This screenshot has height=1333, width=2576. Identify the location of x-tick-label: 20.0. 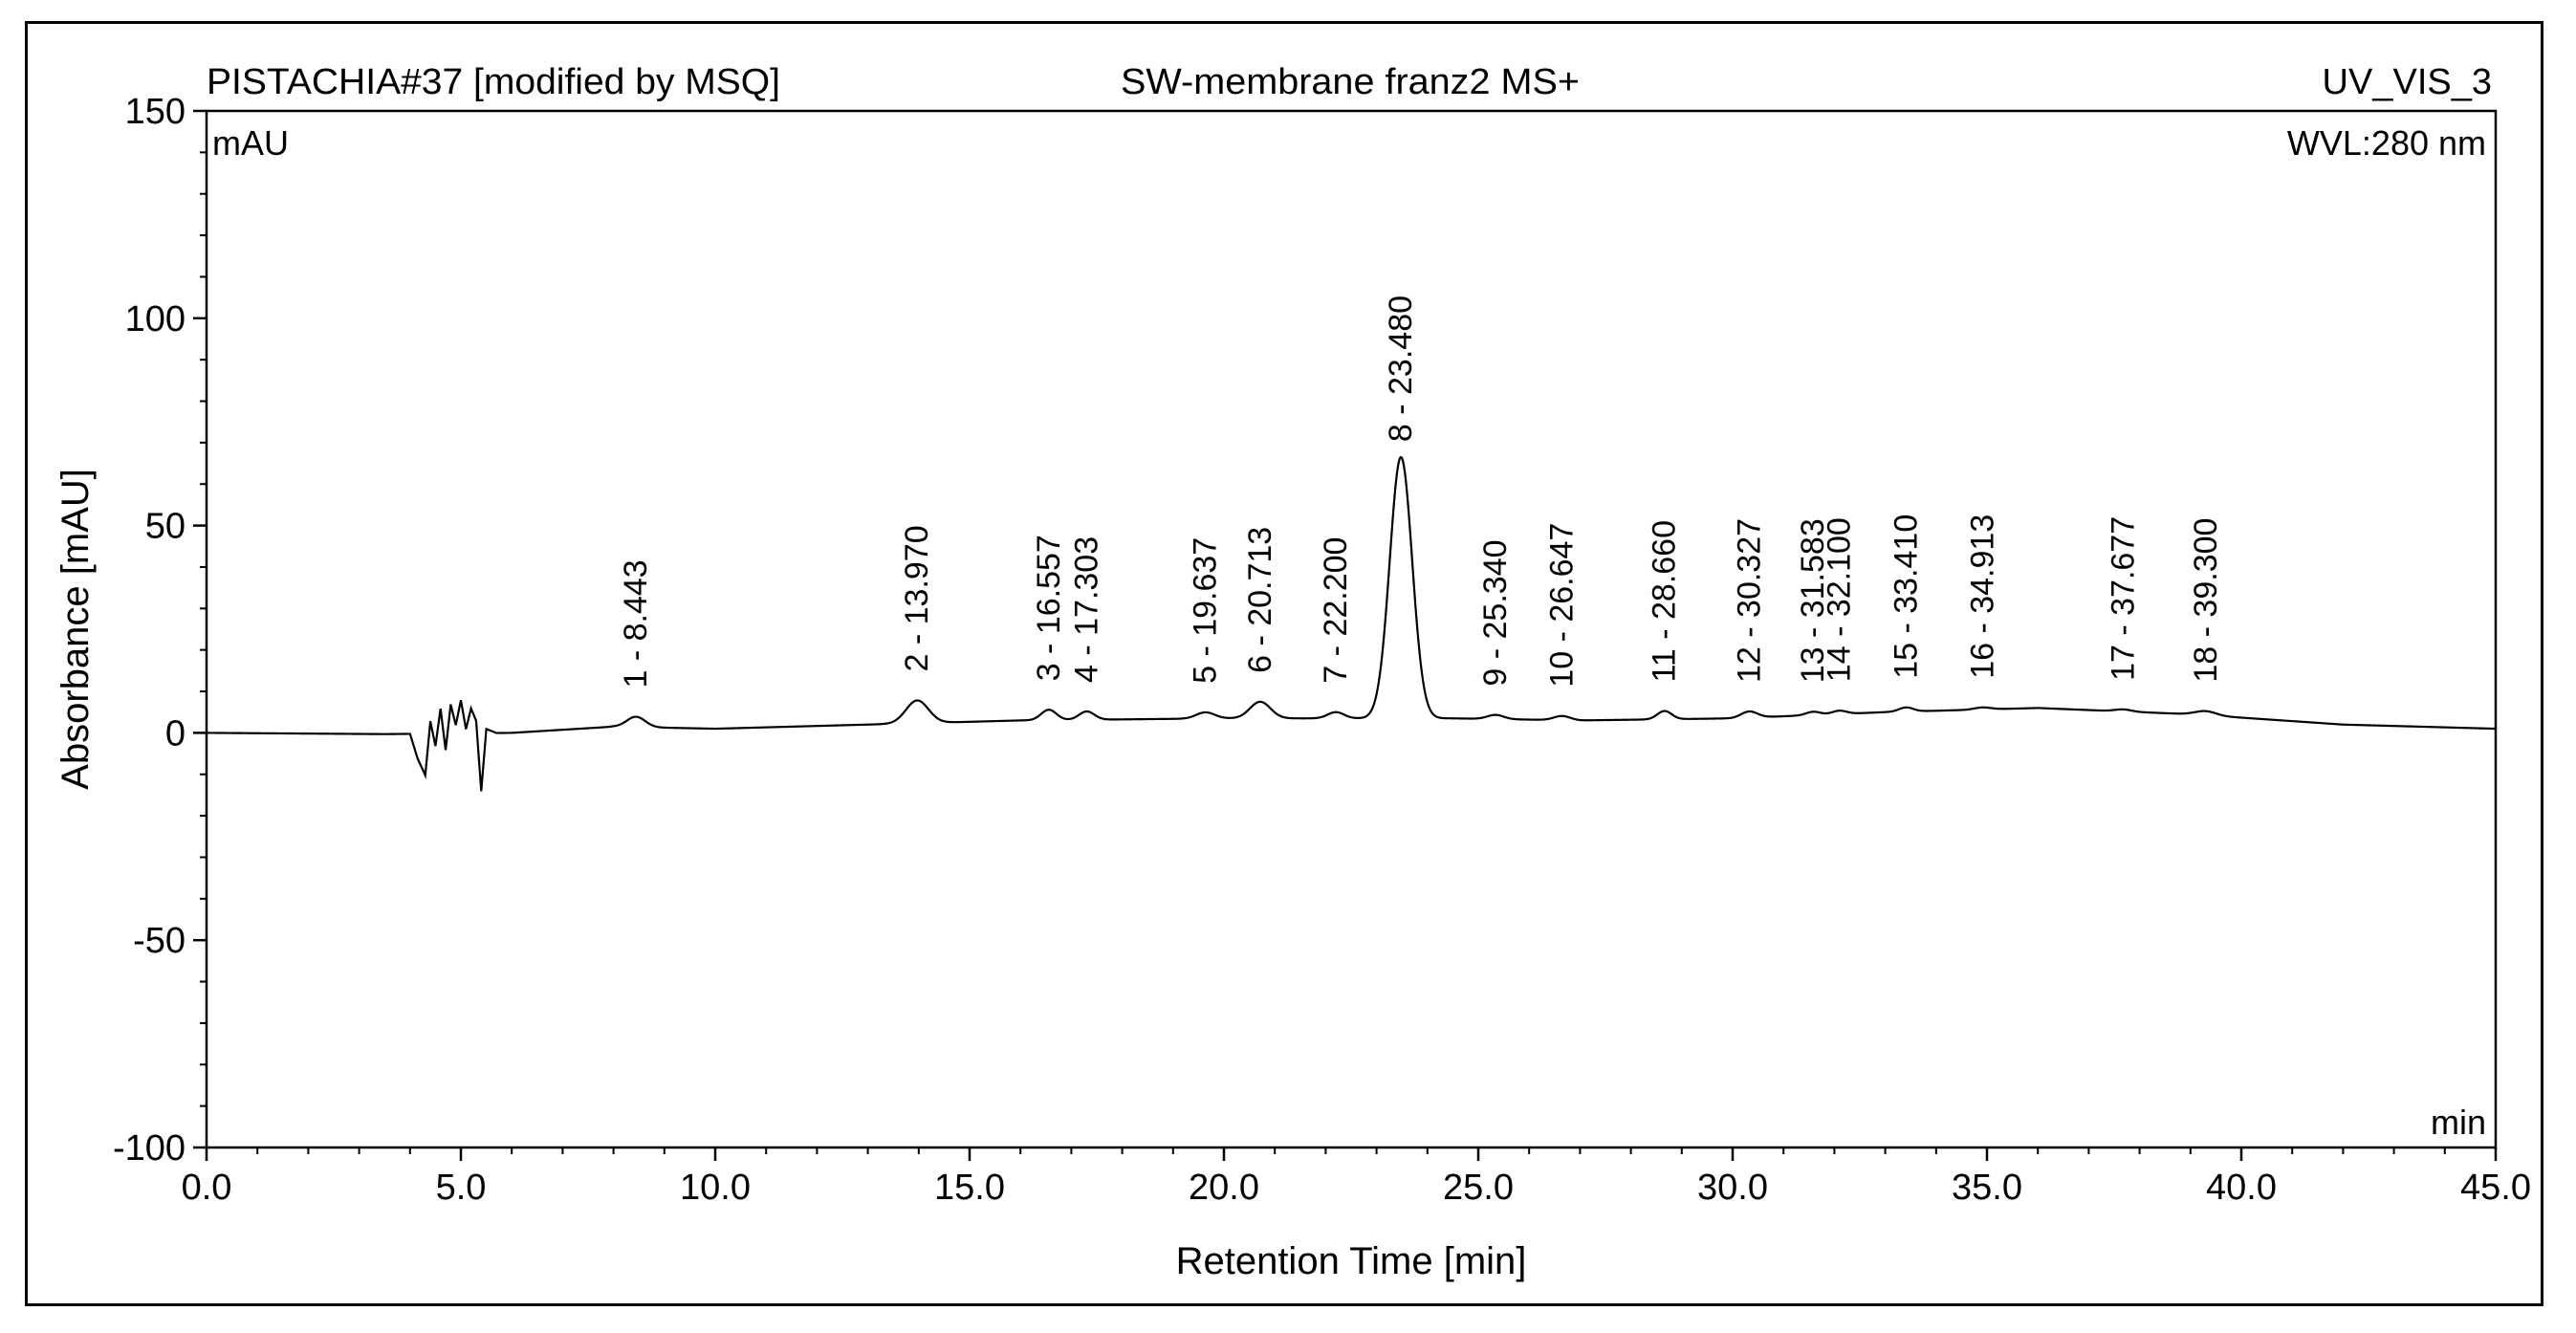
(1224, 1188).